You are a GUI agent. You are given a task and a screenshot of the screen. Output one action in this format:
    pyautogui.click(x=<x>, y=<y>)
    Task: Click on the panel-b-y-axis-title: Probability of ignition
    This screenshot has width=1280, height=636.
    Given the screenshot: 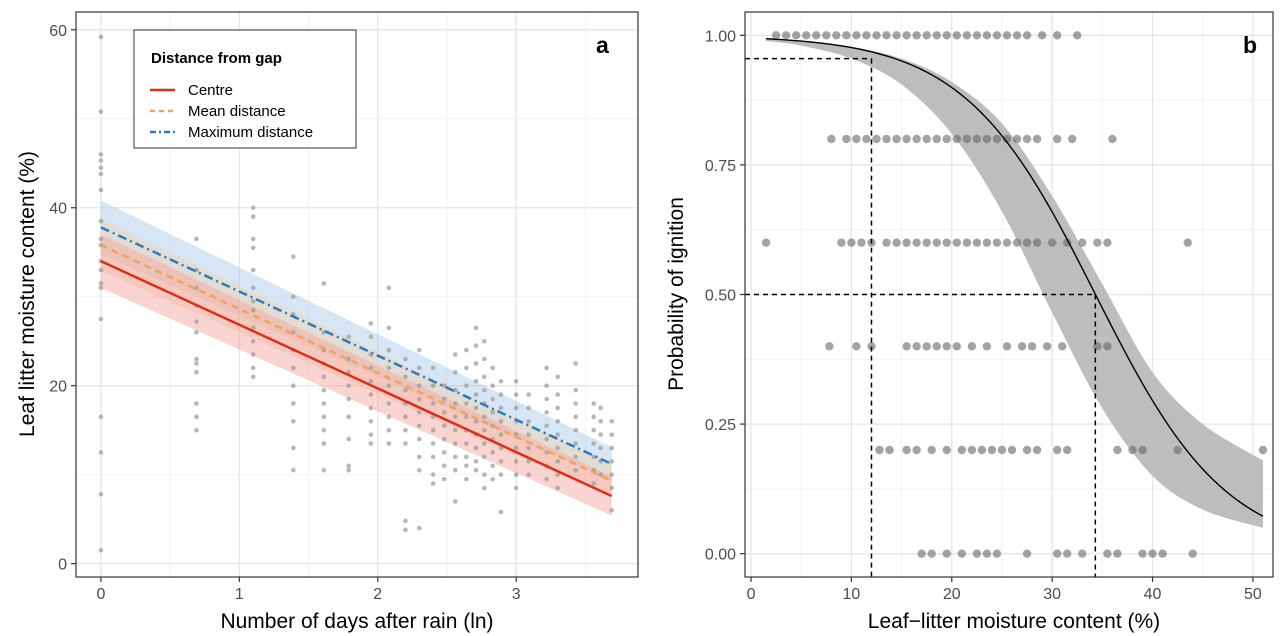 What is the action you would take?
    pyautogui.click(x=676, y=294)
    